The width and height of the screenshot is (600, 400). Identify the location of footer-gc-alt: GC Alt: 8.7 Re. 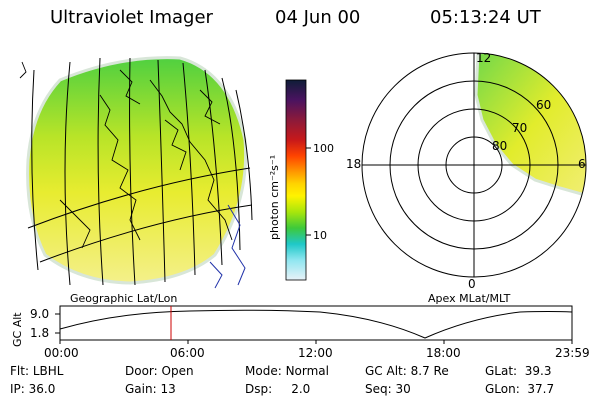
(407, 371).